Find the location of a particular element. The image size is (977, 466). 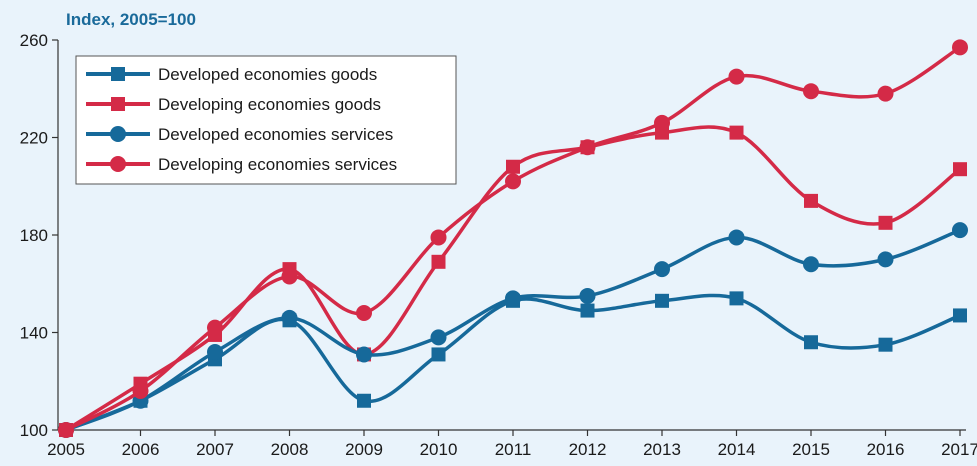

legend-label: Developing economies services is located at coordinates (277, 164).